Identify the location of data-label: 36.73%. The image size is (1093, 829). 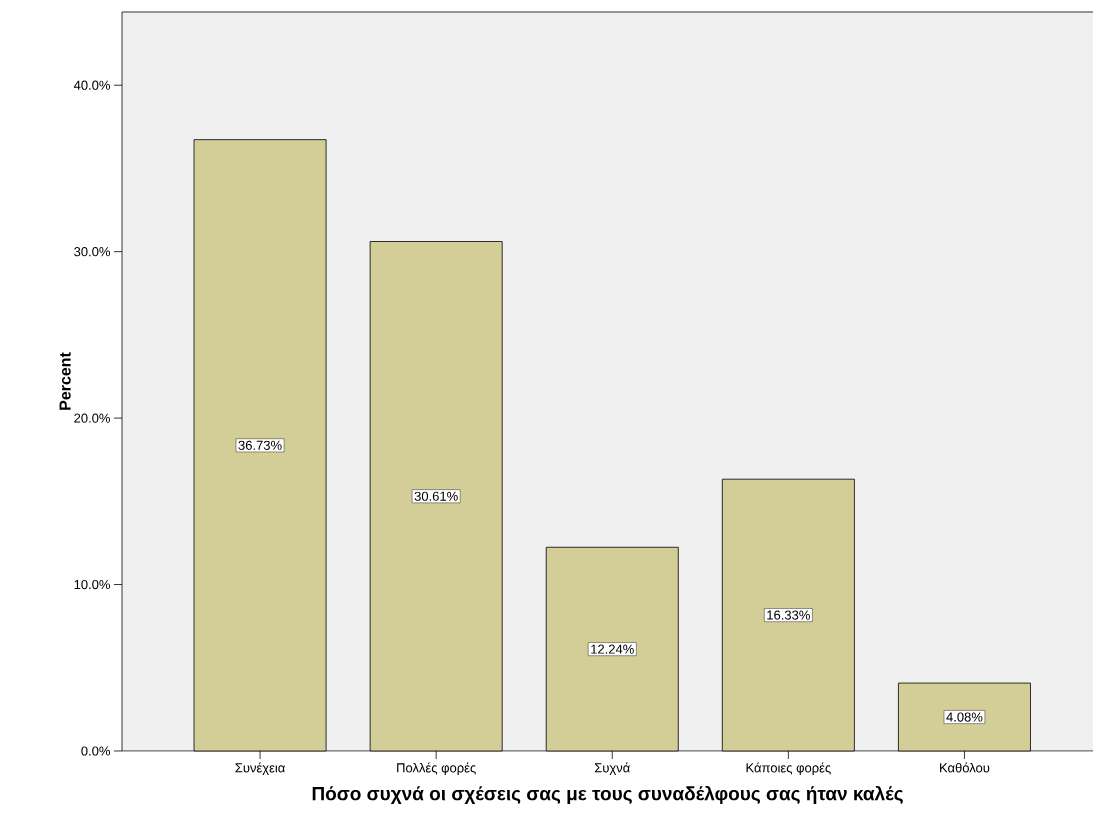
(260, 445).